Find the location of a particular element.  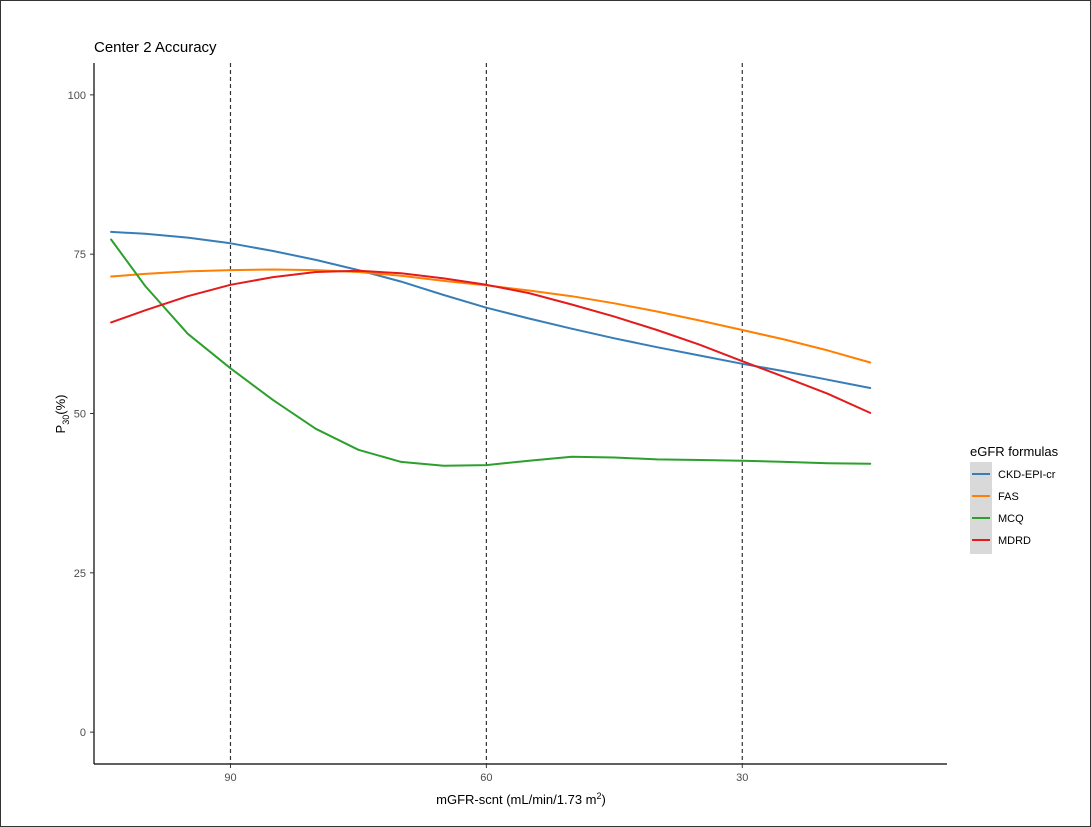

legend-label-fas: FAS is located at coordinates (1008, 497).